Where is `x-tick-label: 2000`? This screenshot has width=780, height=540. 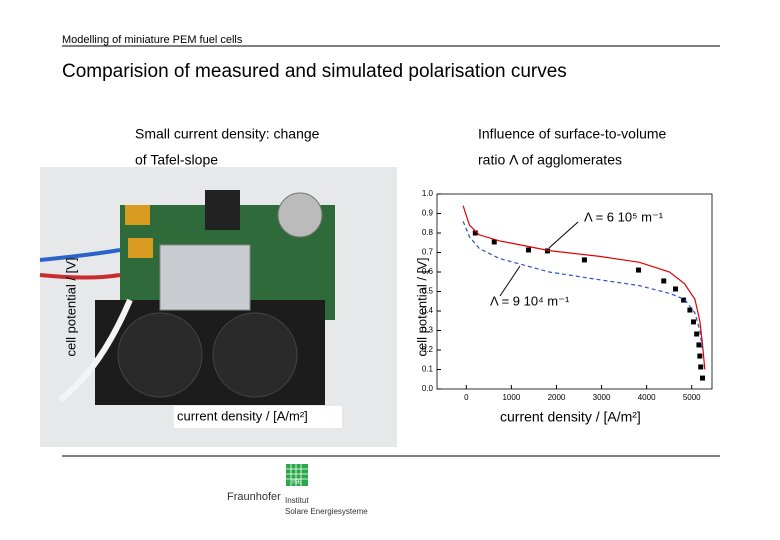 x-tick-label: 2000 is located at coordinates (557, 397).